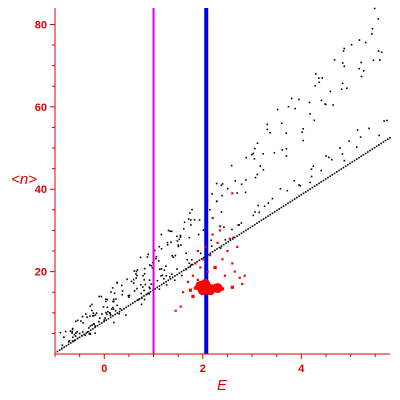 The height and width of the screenshot is (400, 400). Describe the element at coordinates (41, 25) in the screenshot. I see `y-tick-label: 80` at that location.